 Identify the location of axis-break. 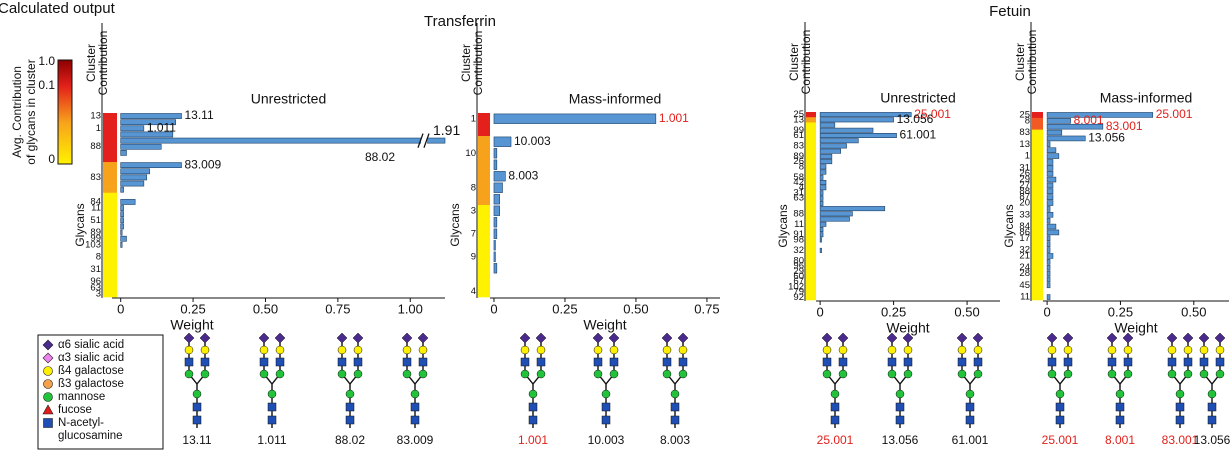
(420, 140).